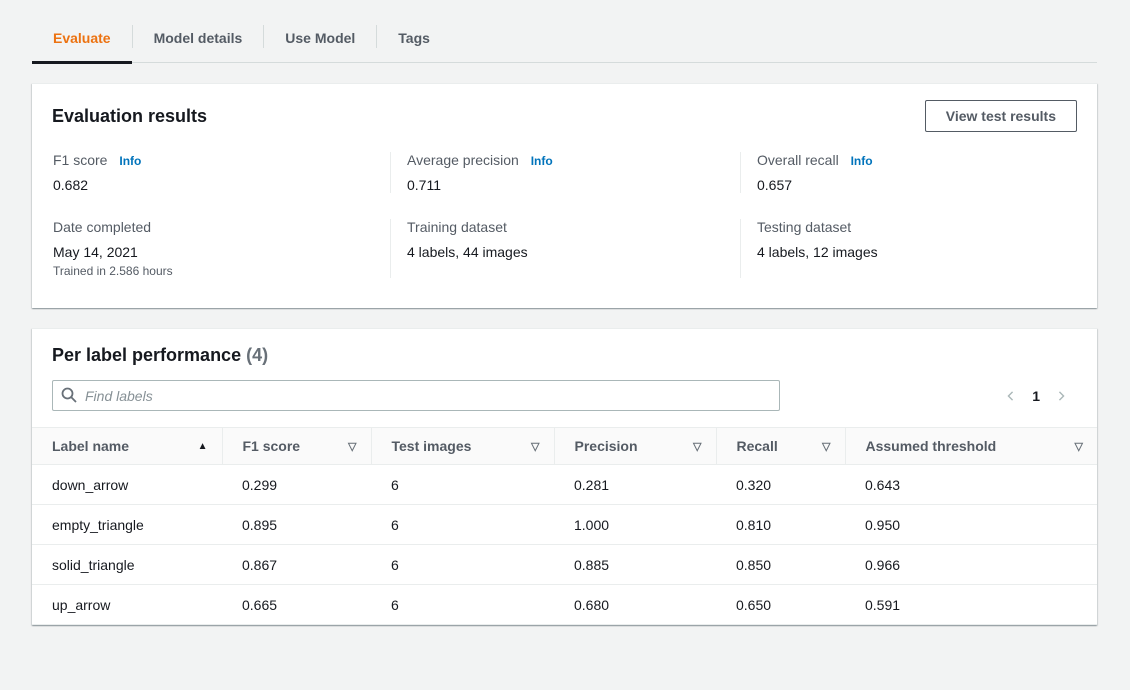  What do you see at coordinates (457, 227) in the screenshot?
I see `metric-label: Training dataset` at bounding box center [457, 227].